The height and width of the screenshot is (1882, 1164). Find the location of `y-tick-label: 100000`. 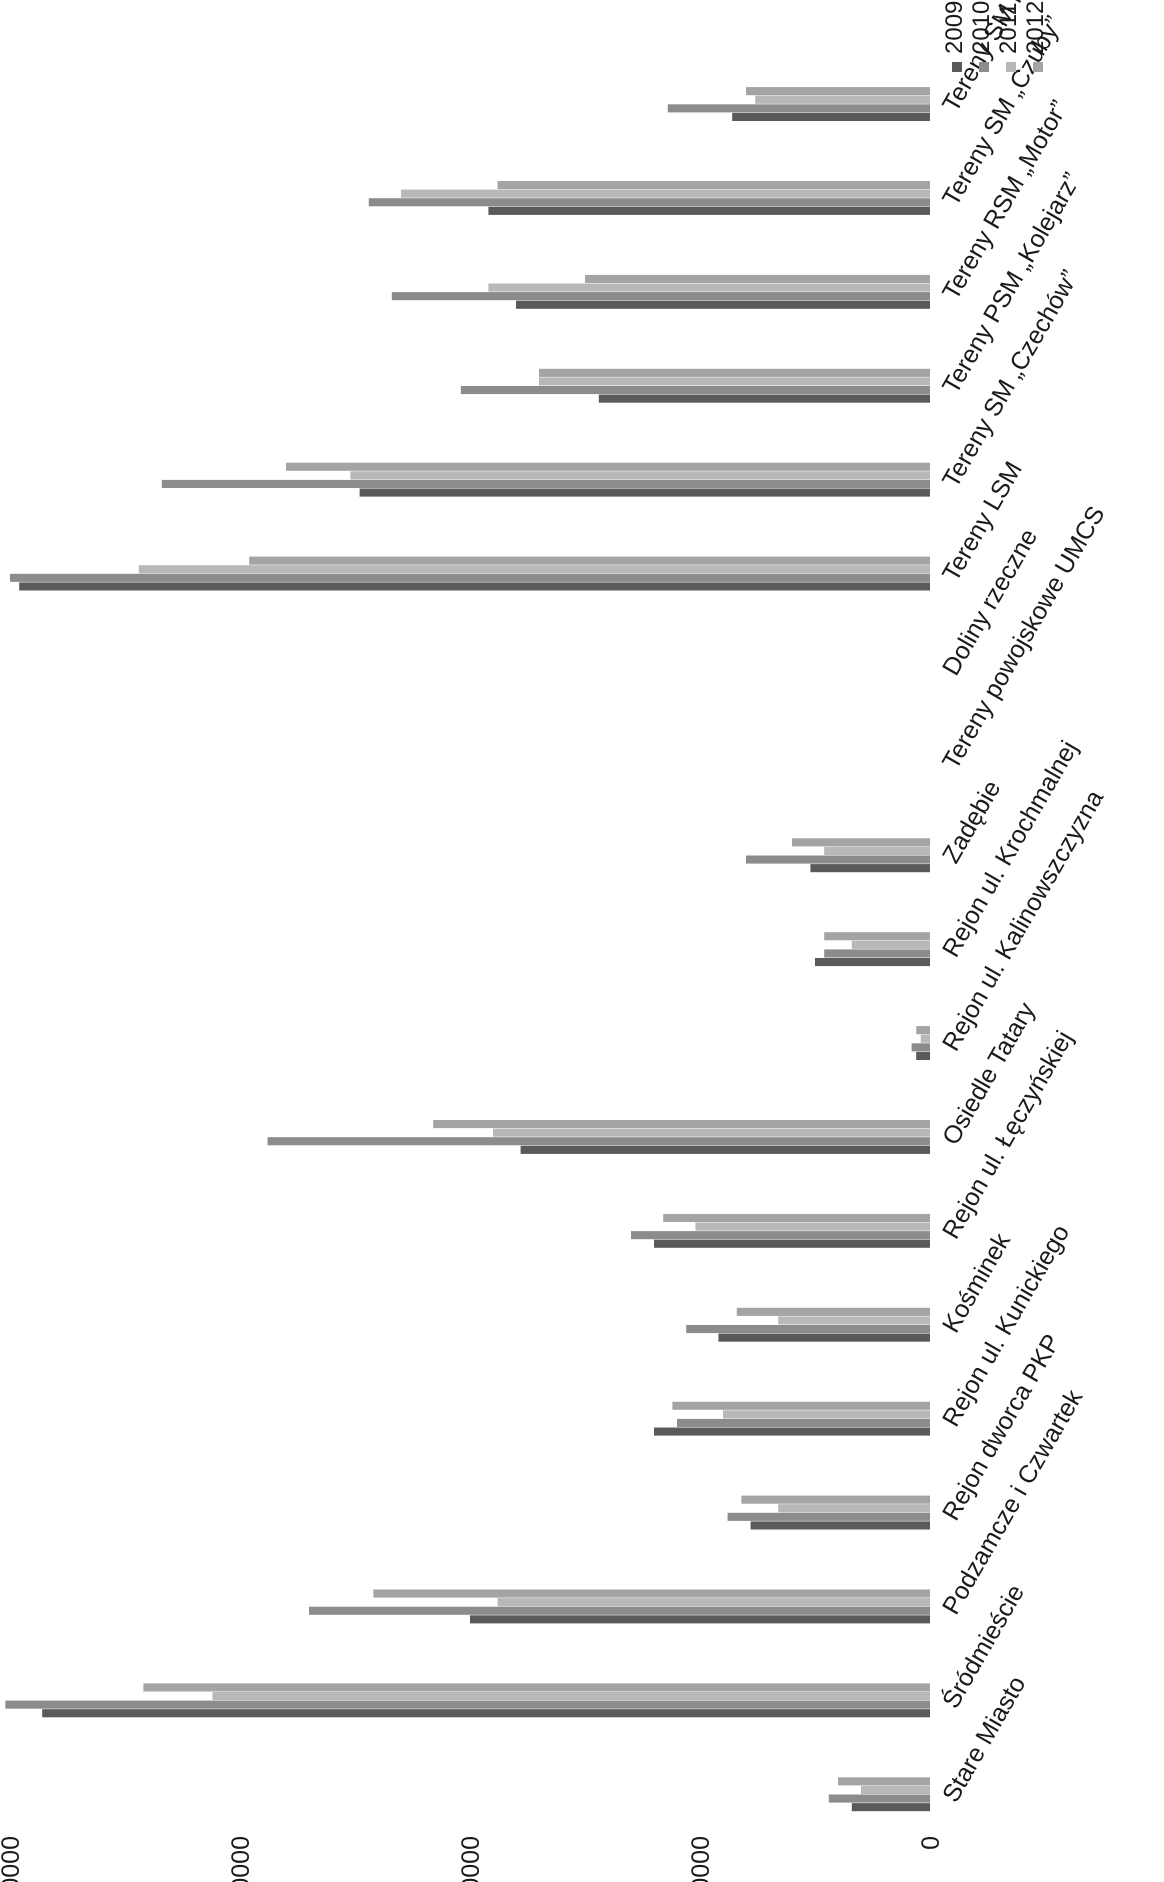

y-tick-label: 100000 is located at coordinates (471, 1859).